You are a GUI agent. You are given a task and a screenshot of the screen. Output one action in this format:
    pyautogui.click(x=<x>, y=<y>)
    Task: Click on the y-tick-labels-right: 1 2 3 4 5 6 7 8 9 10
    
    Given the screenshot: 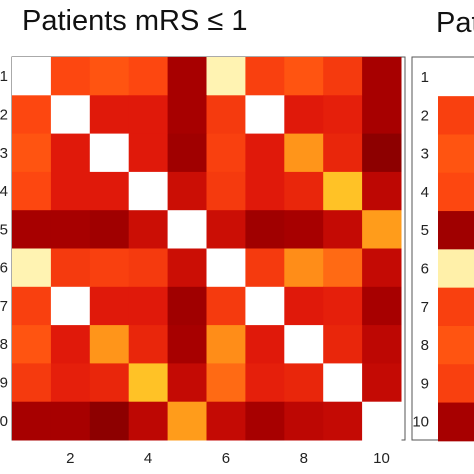 What is the action you would take?
    pyautogui.click(x=420, y=250)
    